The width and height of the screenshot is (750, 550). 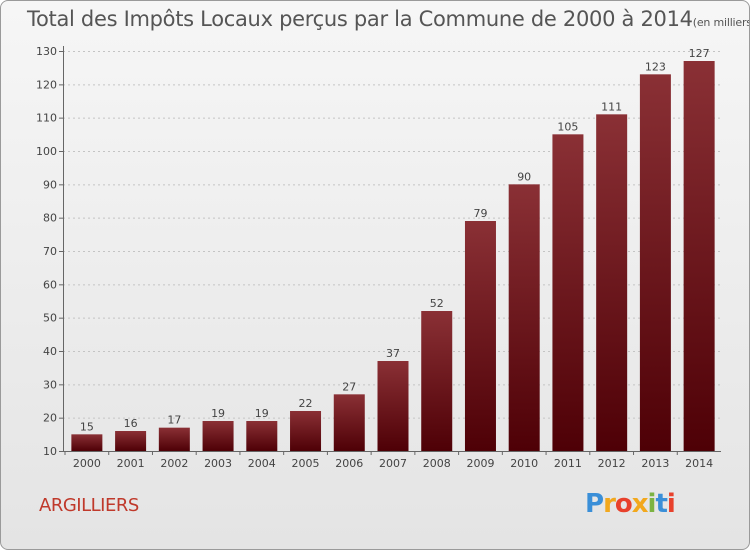 I want to click on logo-letter: P, so click(x=594, y=504).